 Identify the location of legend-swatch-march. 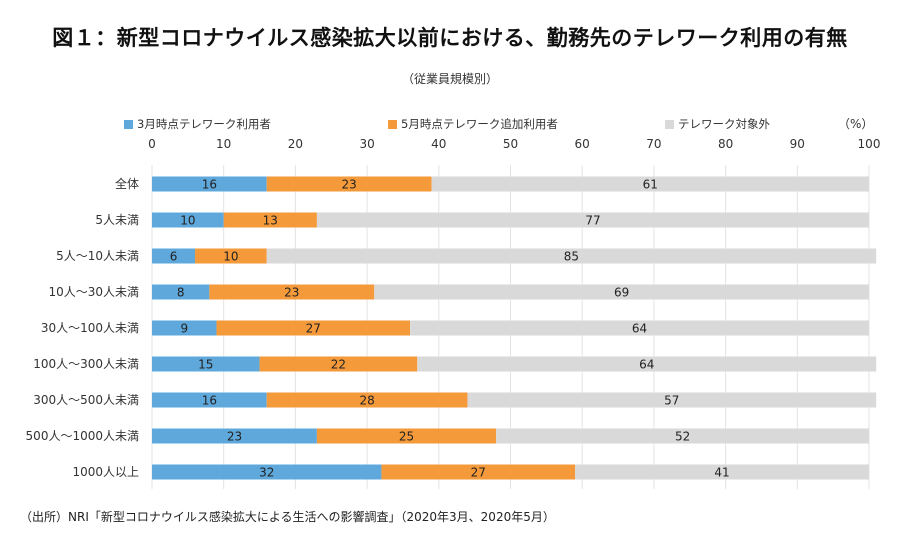
(128, 124).